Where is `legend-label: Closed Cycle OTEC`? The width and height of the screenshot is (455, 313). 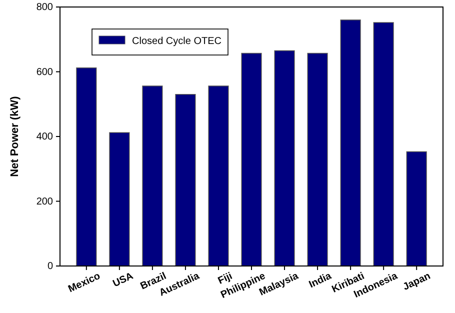 legend-label: Closed Cycle OTEC is located at coordinates (177, 41).